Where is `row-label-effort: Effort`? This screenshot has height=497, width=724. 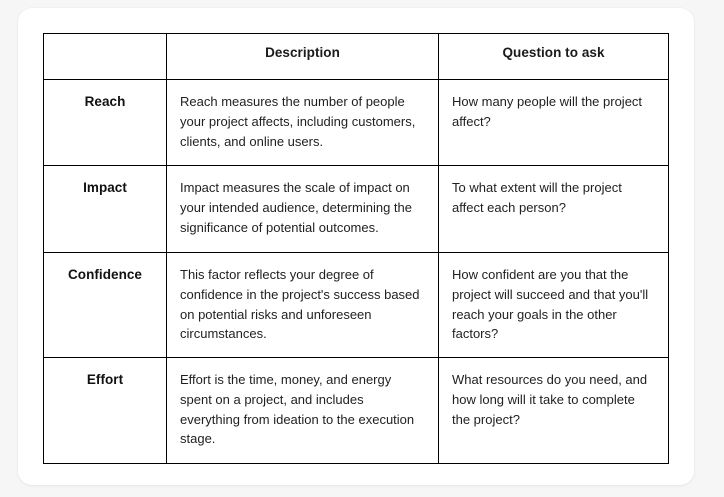 row-label-effort: Effort is located at coordinates (105, 410).